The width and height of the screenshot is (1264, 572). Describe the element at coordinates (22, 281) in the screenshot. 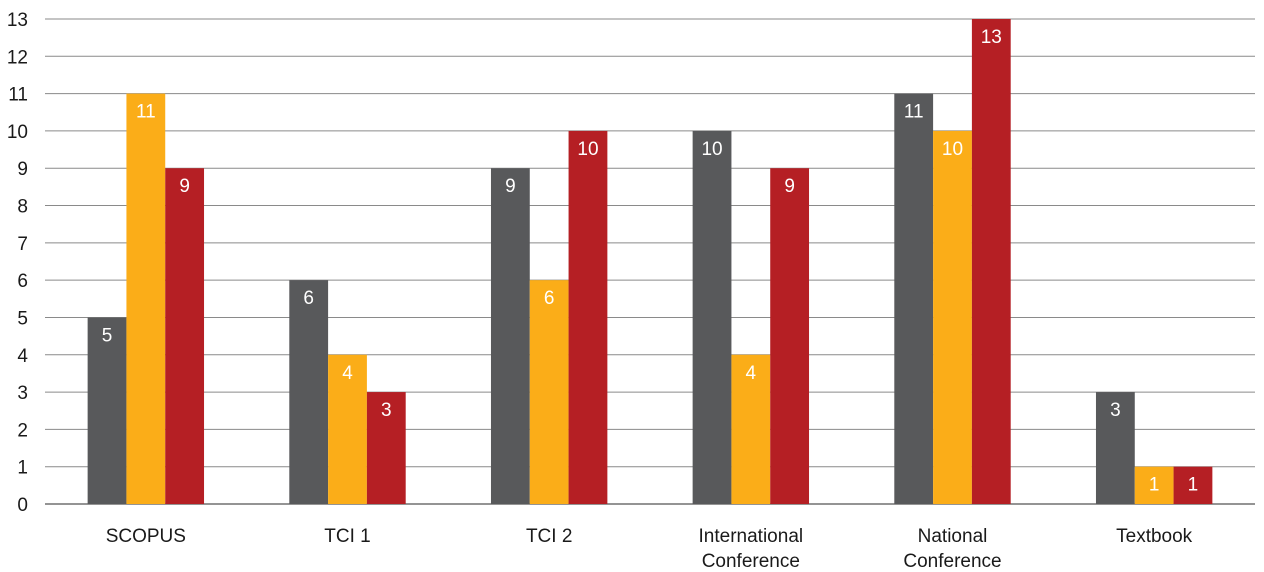

I see `y-tick-label: 6` at that location.